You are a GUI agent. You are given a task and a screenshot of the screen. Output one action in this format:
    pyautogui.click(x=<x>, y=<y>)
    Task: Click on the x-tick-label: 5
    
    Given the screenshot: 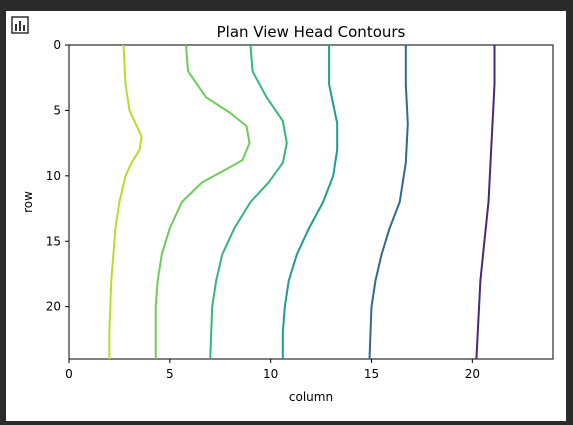 What is the action you would take?
    pyautogui.click(x=170, y=374)
    